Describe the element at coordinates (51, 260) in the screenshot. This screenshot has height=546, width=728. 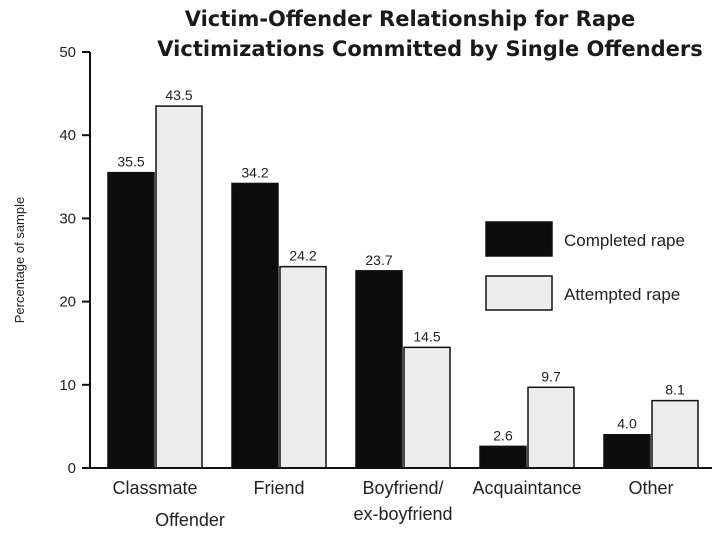
I see `y-axis: 0 10 20 30 40 50 Percentage of sample` at that location.